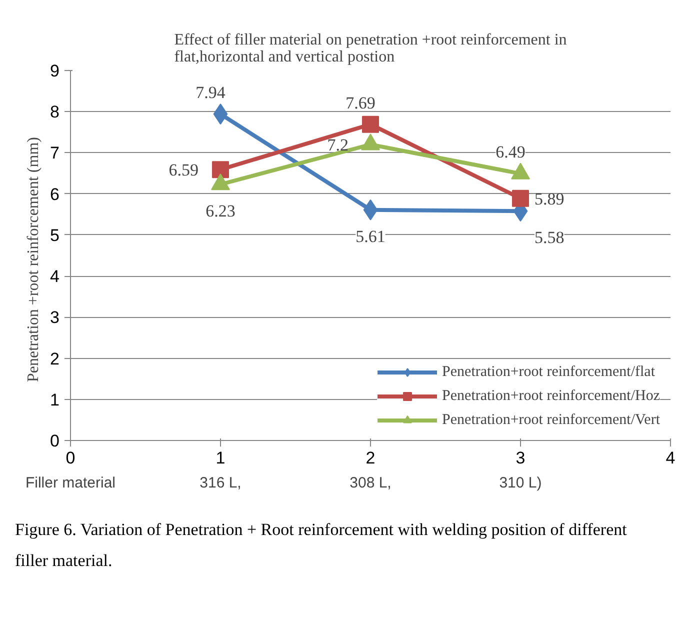 The width and height of the screenshot is (697, 625). I want to click on y-tick-label: 0, so click(55, 441).